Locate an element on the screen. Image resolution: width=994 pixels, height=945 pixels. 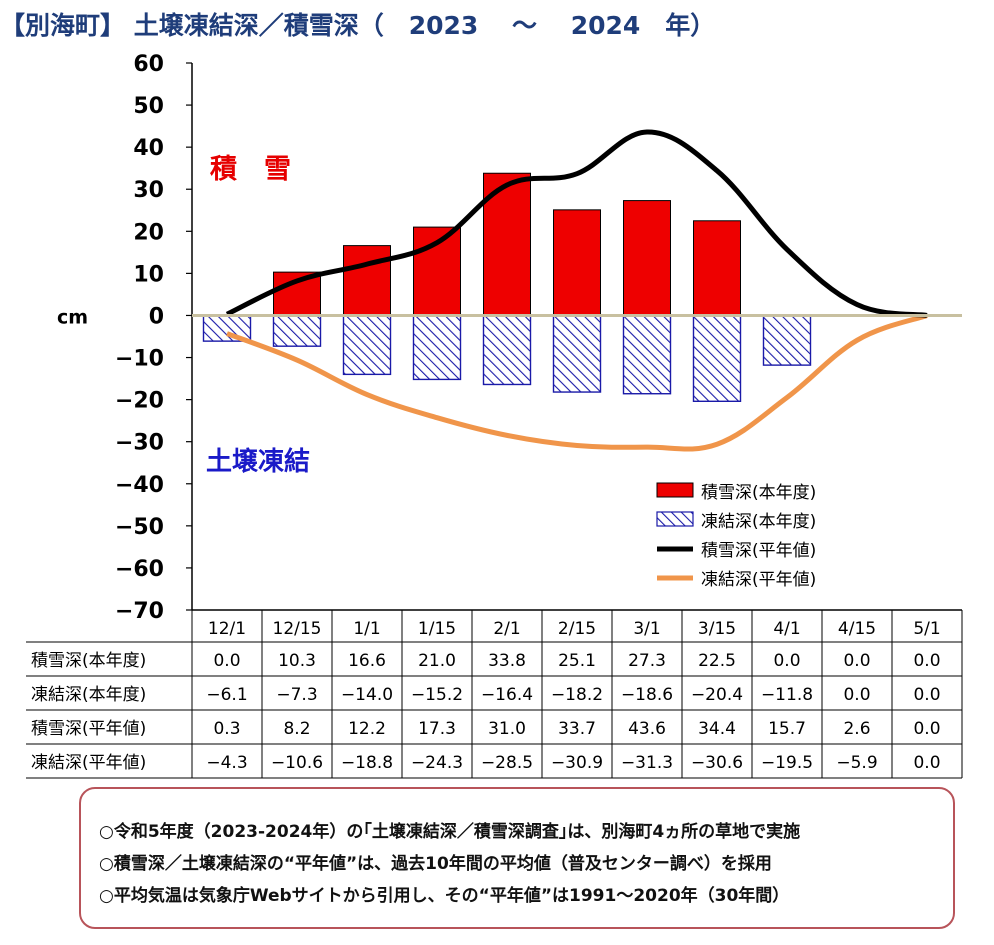
x-category-label: 4/15 is located at coordinates (857, 629).